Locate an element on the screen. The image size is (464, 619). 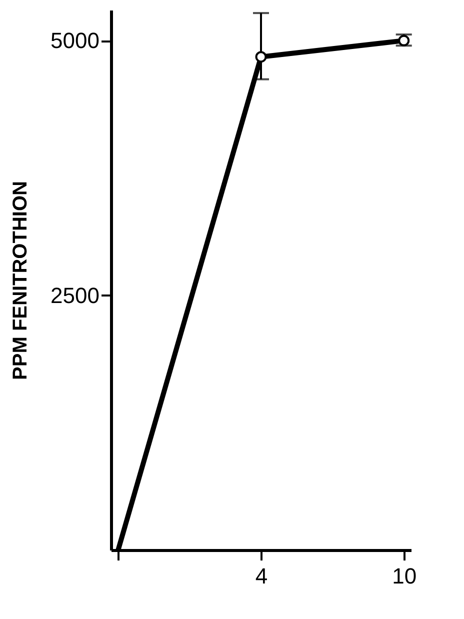
y-axis-title: PPM FENITROTHION is located at coordinates (21, 280).